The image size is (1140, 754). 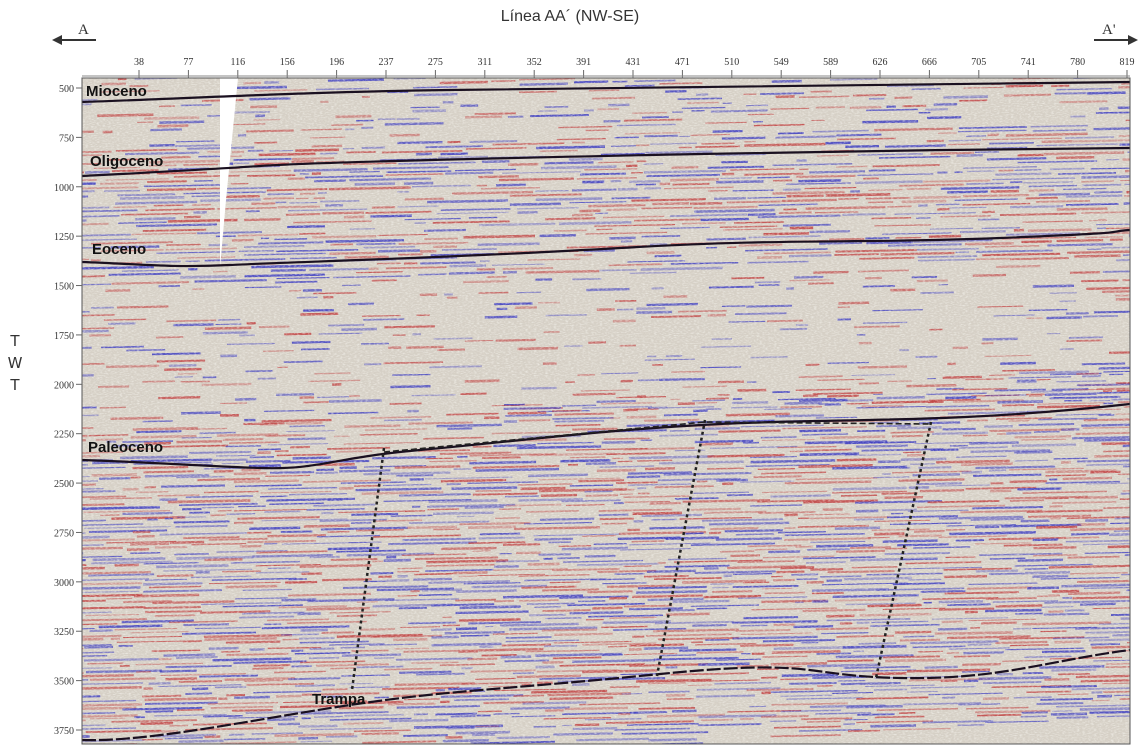 I want to click on y-tick-label: 1500, so click(x=64, y=287).